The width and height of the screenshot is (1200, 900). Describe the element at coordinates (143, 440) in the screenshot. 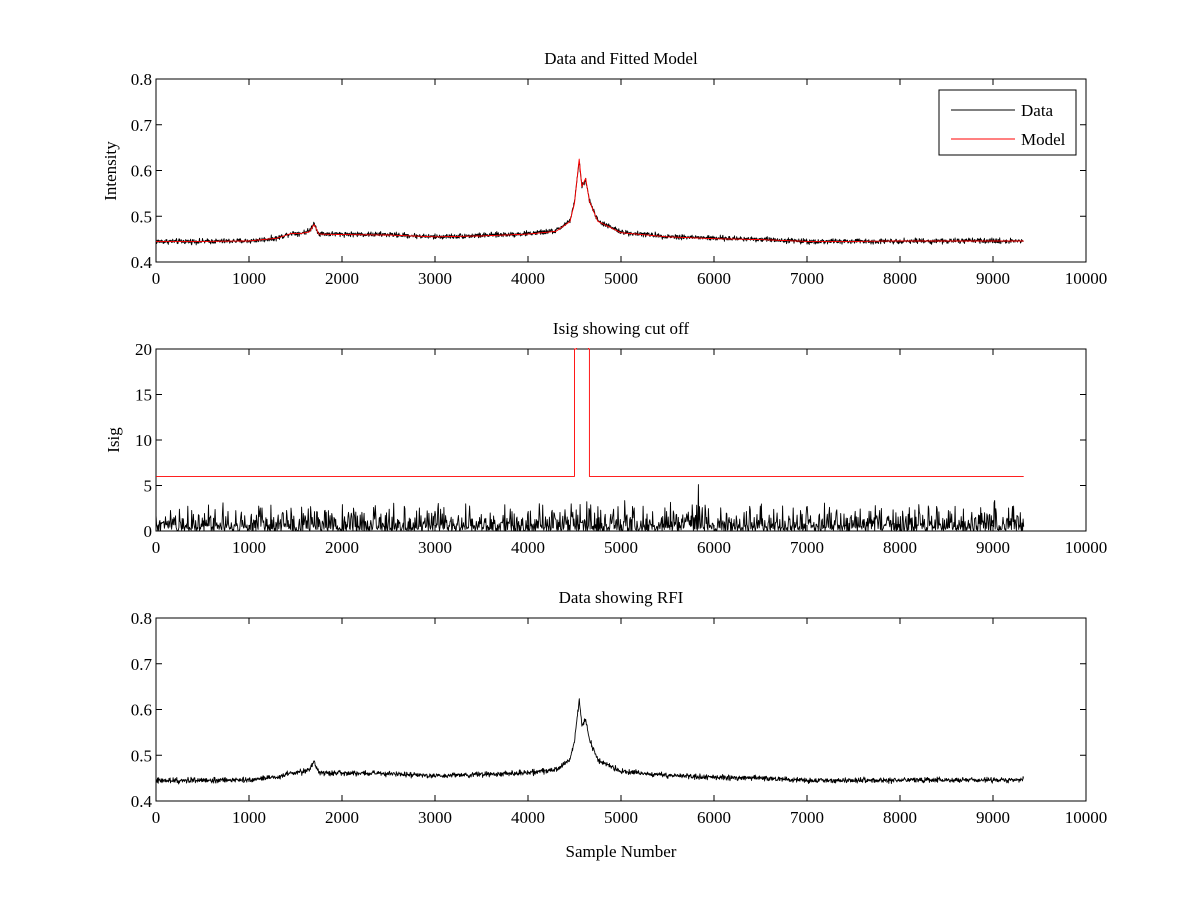

I see `y-tick-label: 10` at that location.